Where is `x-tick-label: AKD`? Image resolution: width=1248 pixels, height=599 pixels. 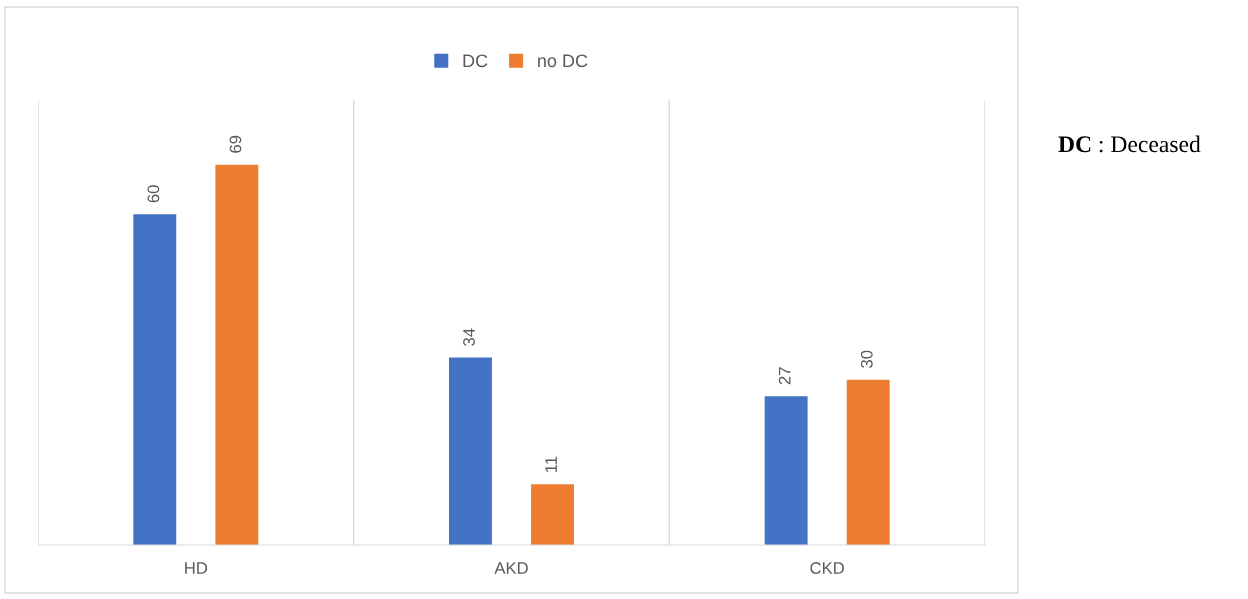 x-tick-label: AKD is located at coordinates (511, 568).